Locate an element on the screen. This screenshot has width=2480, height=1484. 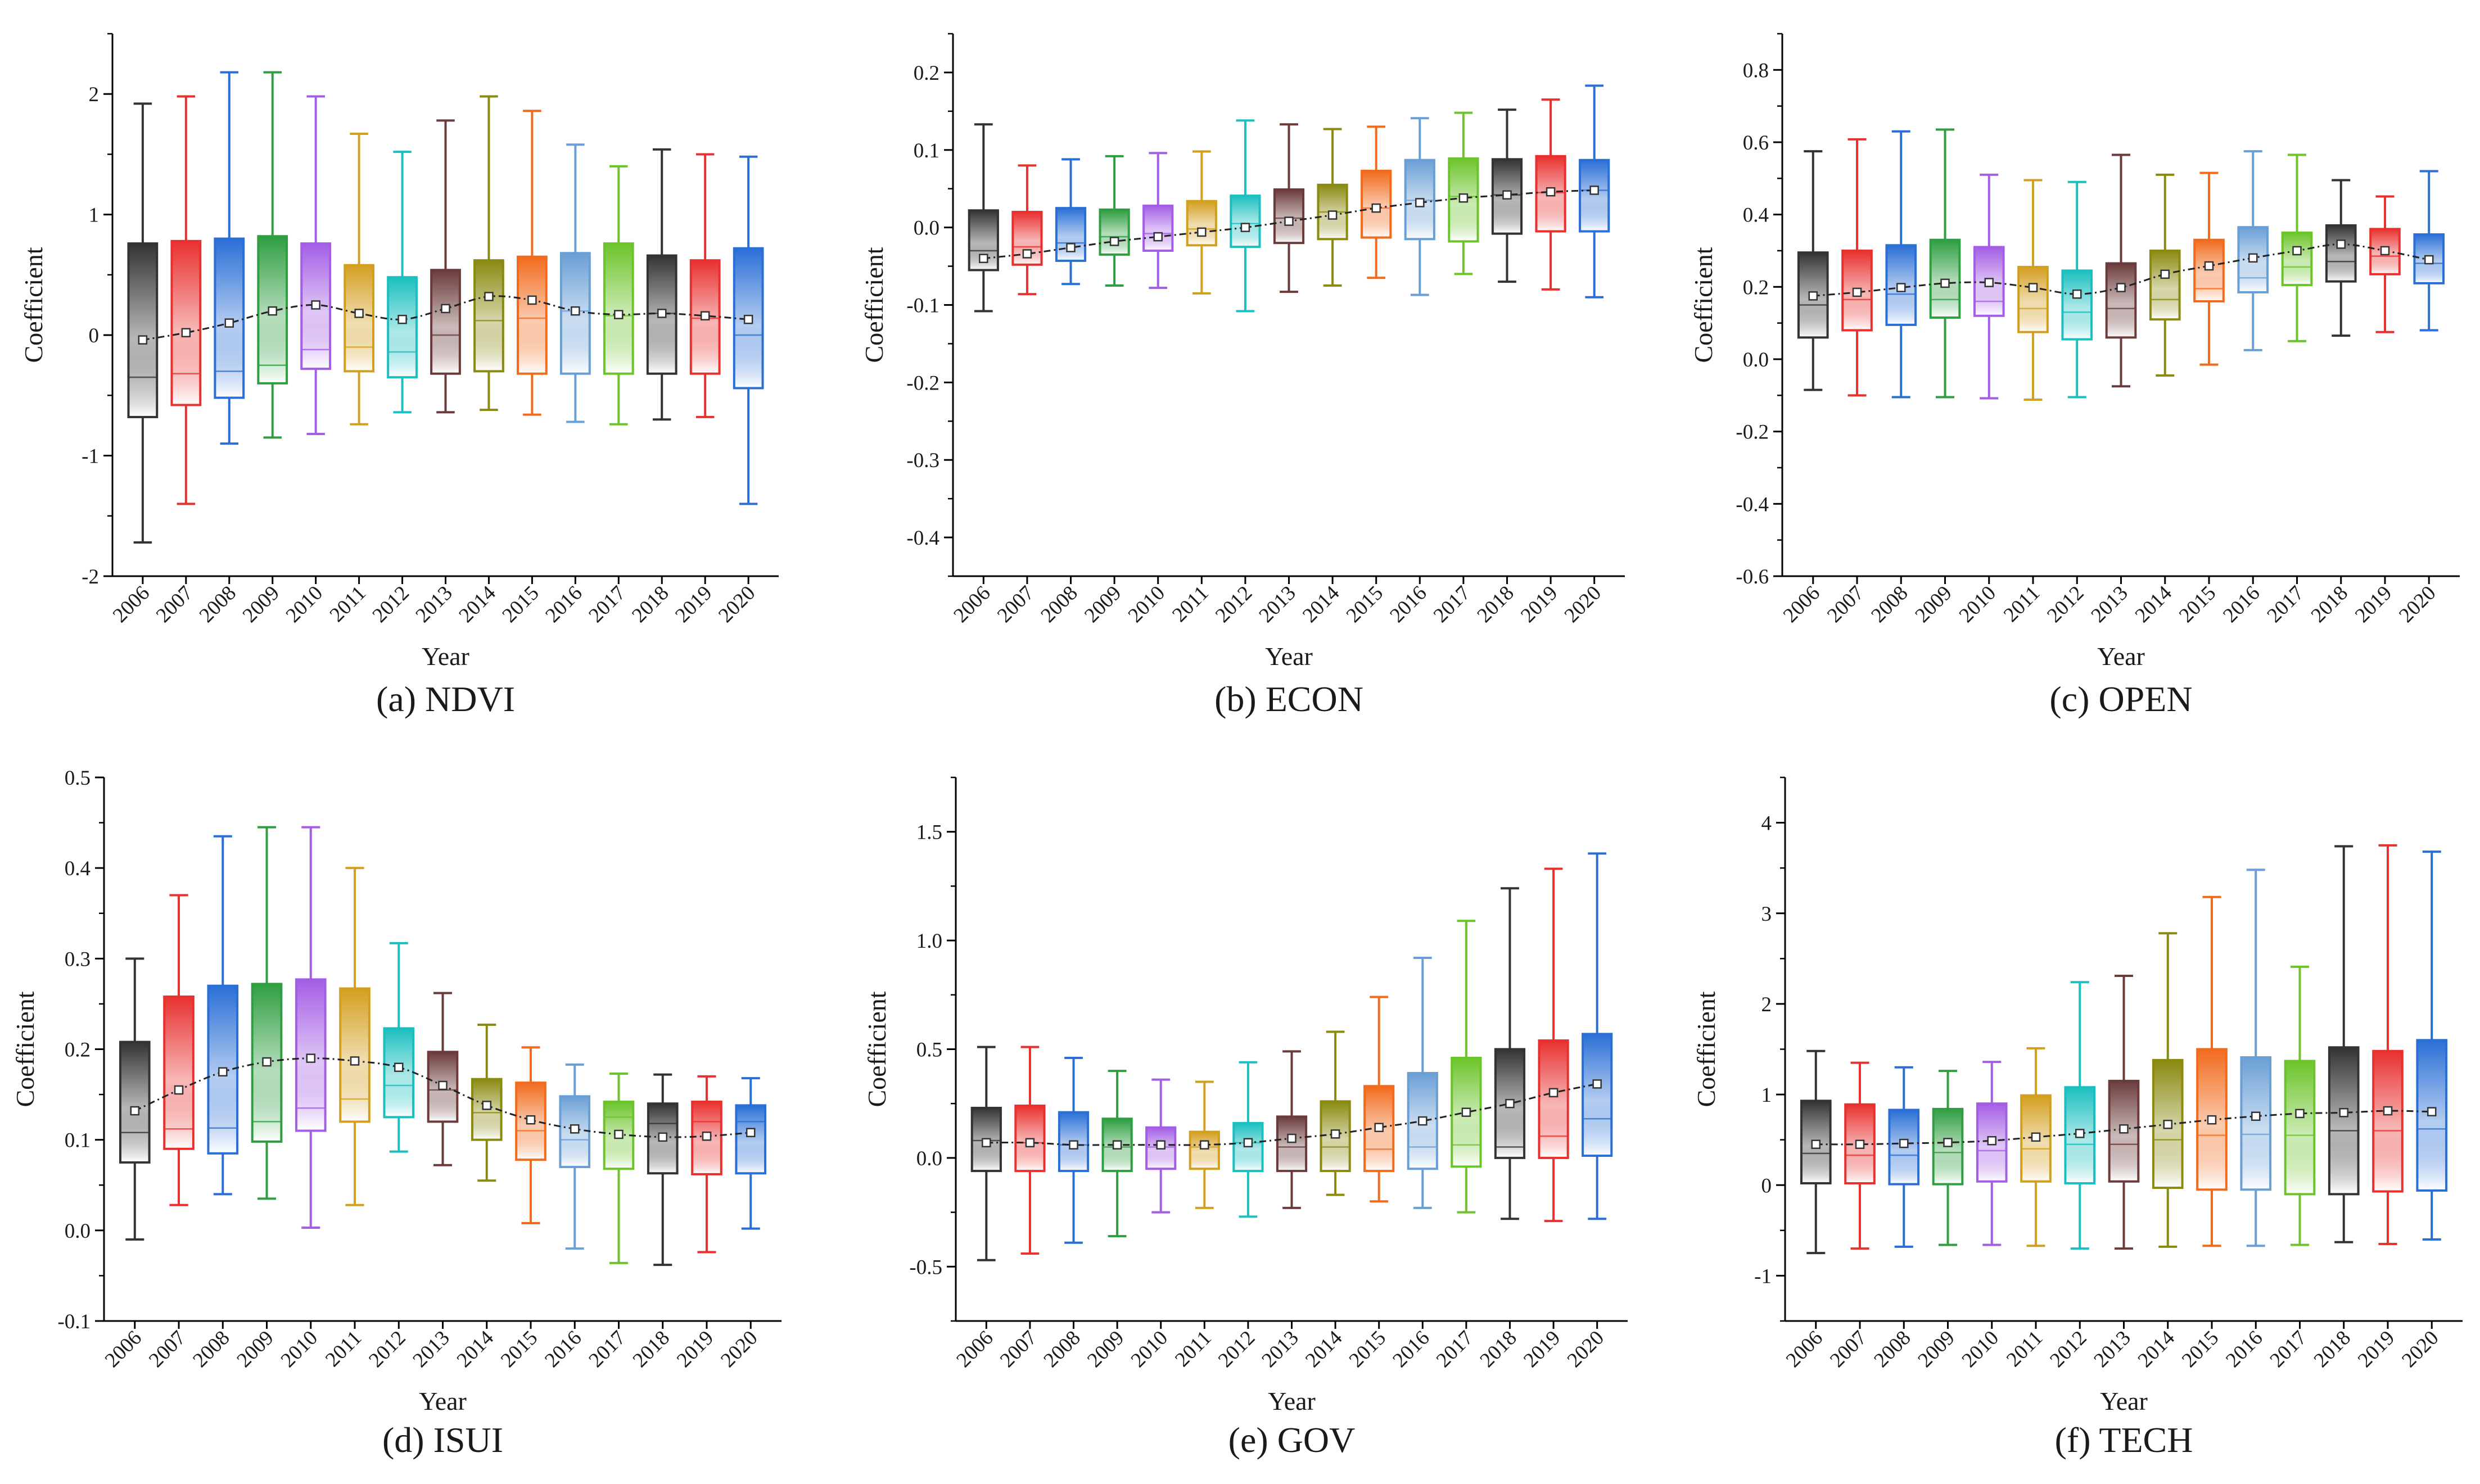
y-tick-label: -2 is located at coordinates (90, 577).